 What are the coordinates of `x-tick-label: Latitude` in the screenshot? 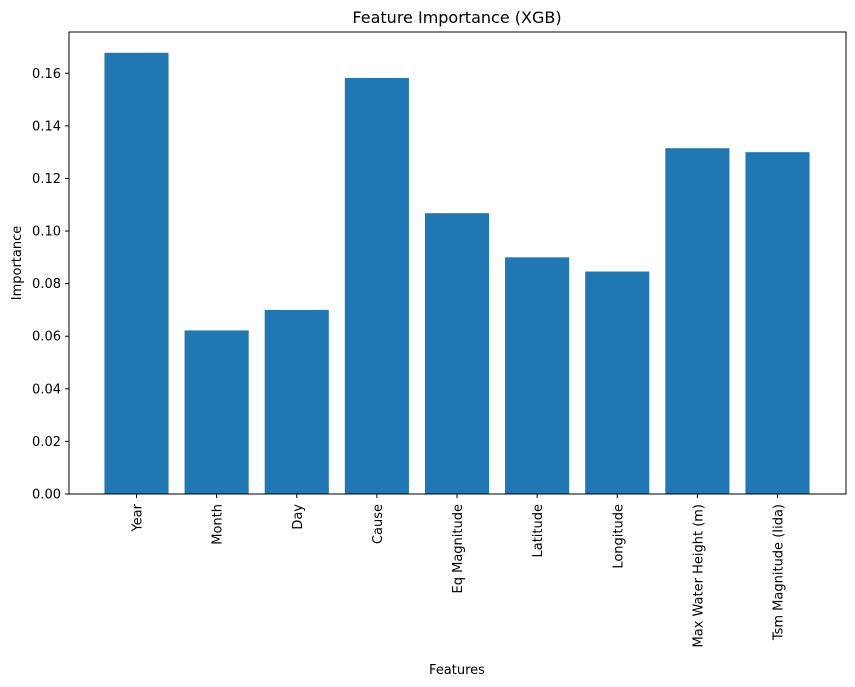 It's located at (538, 531).